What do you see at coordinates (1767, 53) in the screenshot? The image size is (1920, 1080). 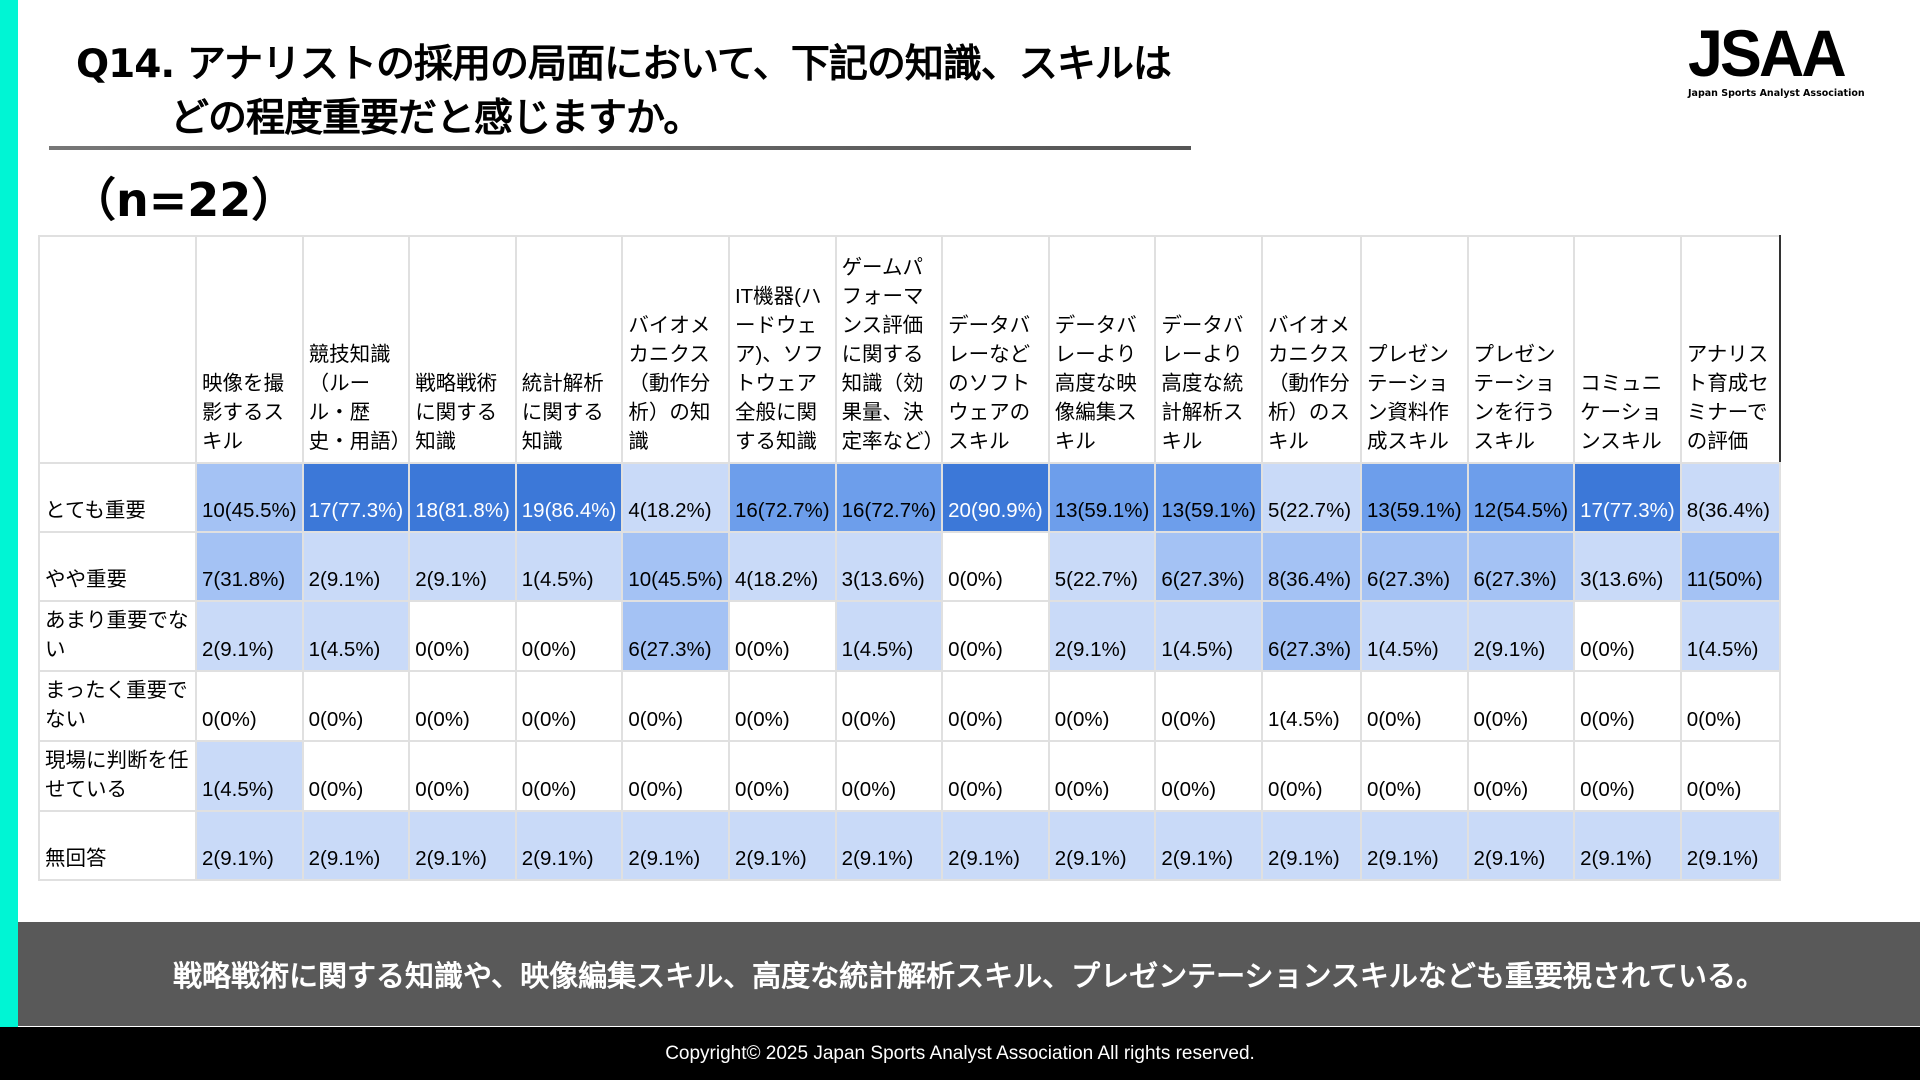 I see `logo-mark: JSAA` at bounding box center [1767, 53].